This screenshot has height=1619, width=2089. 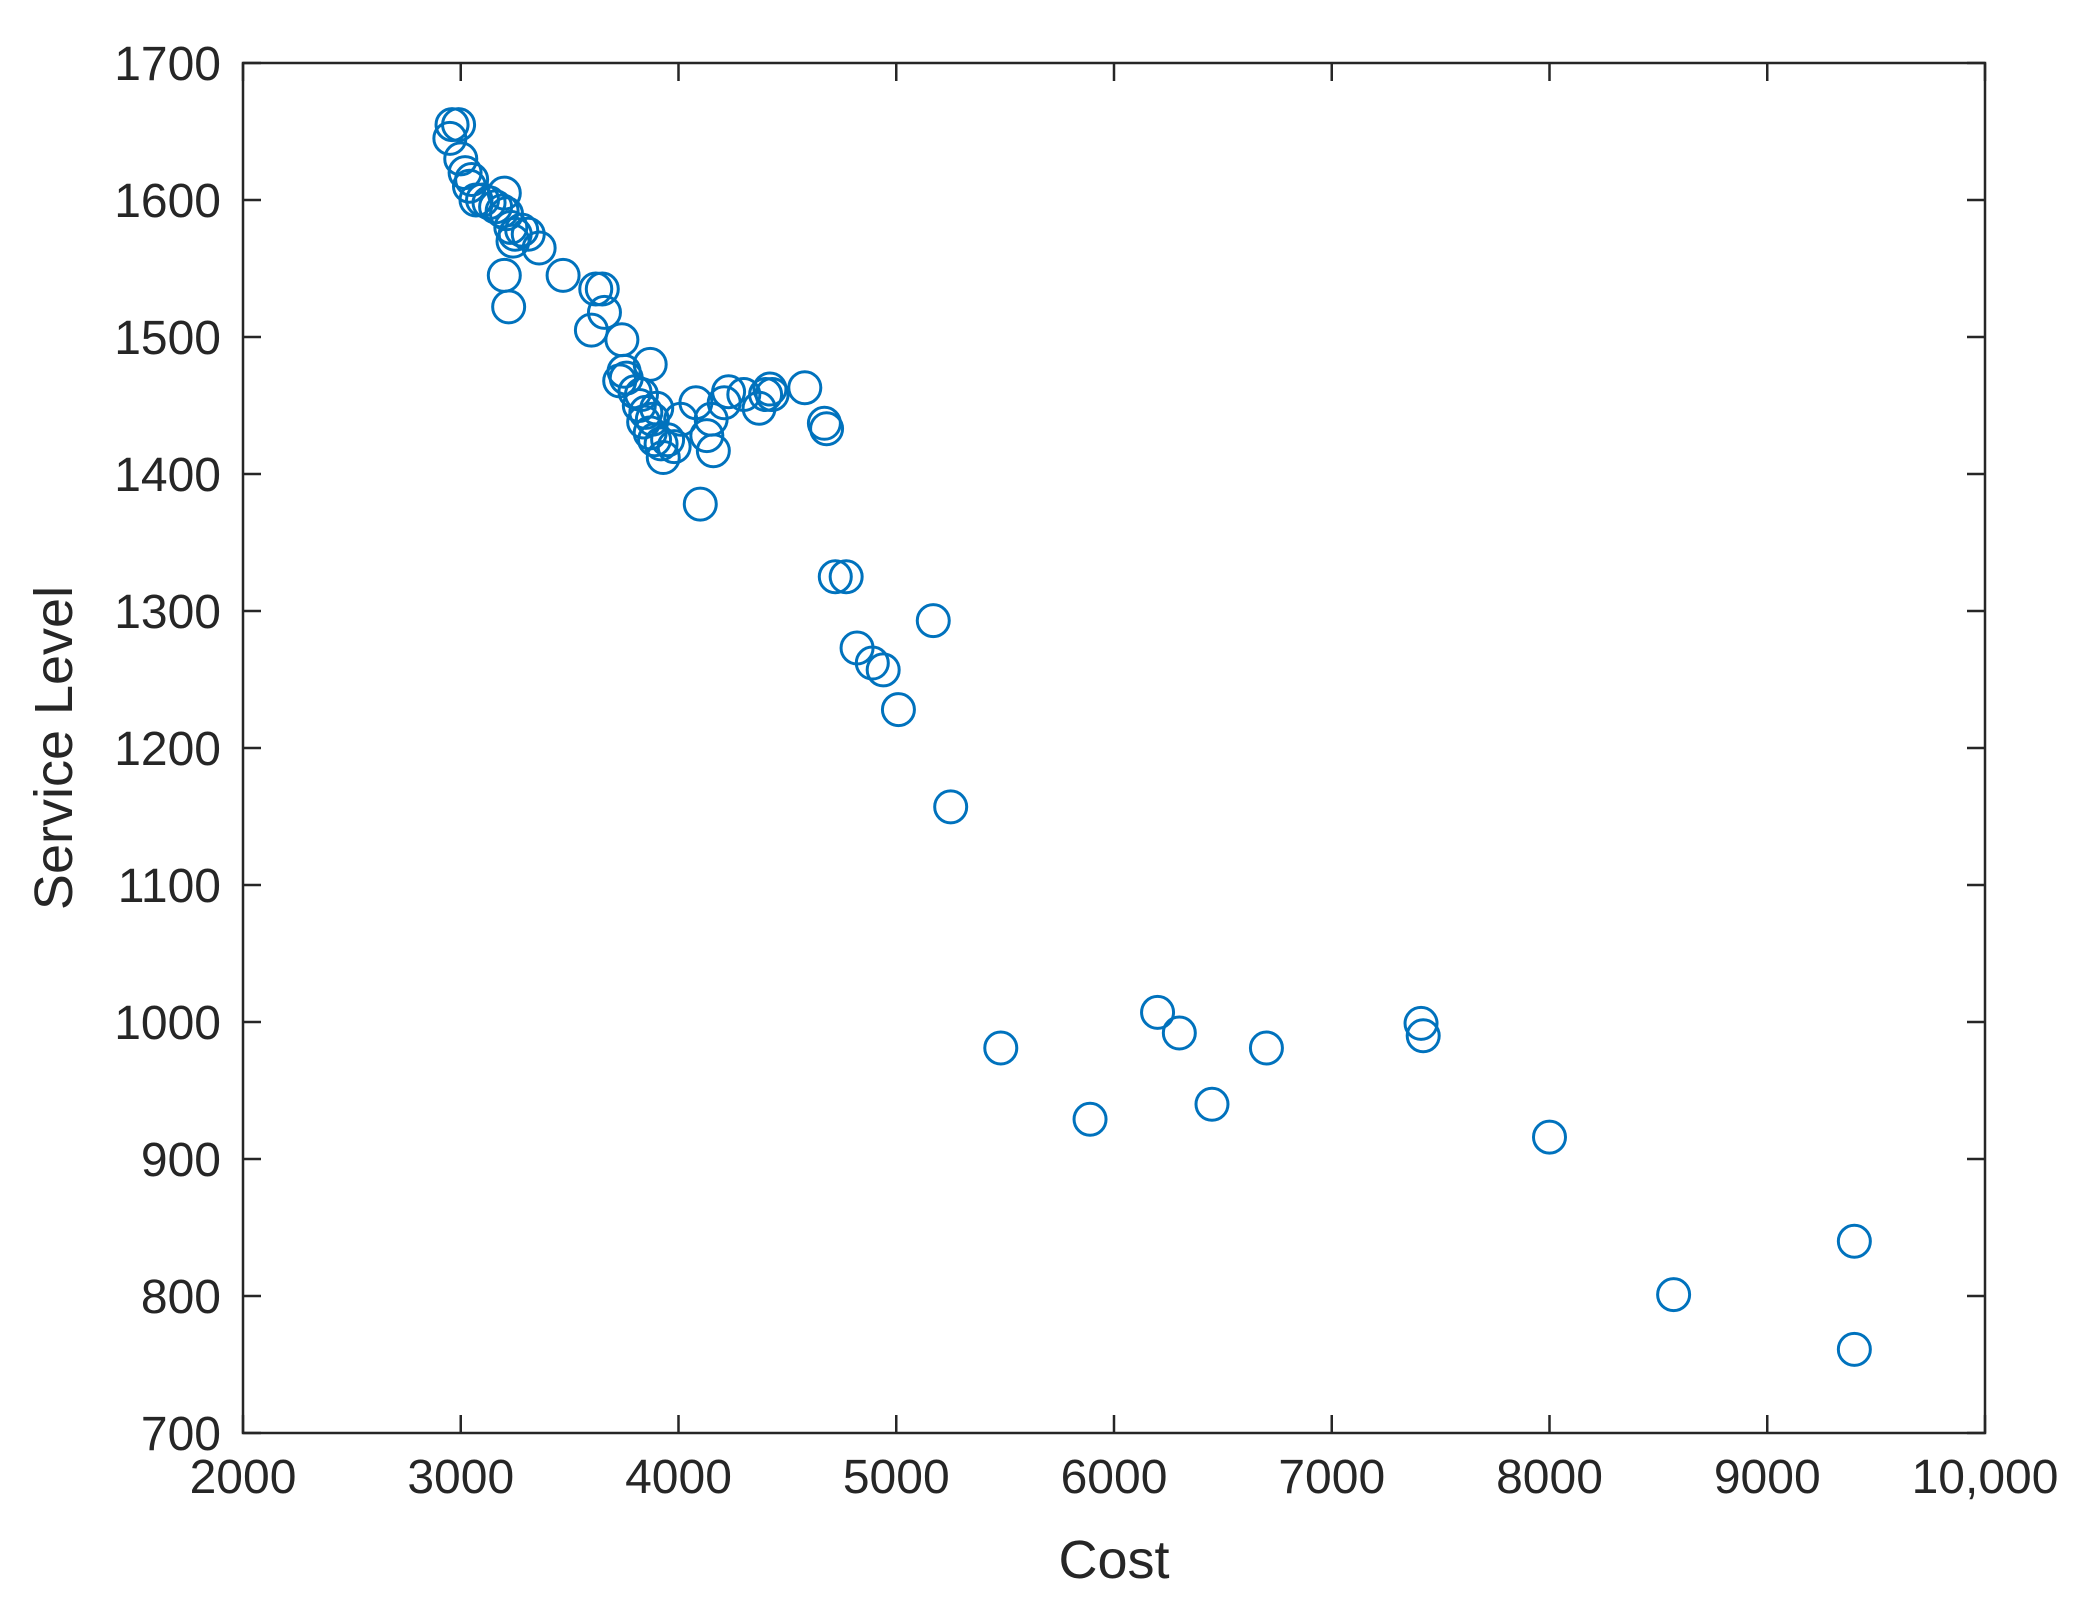 What do you see at coordinates (1331, 1477) in the screenshot?
I see `x-tick-label: 7000` at bounding box center [1331, 1477].